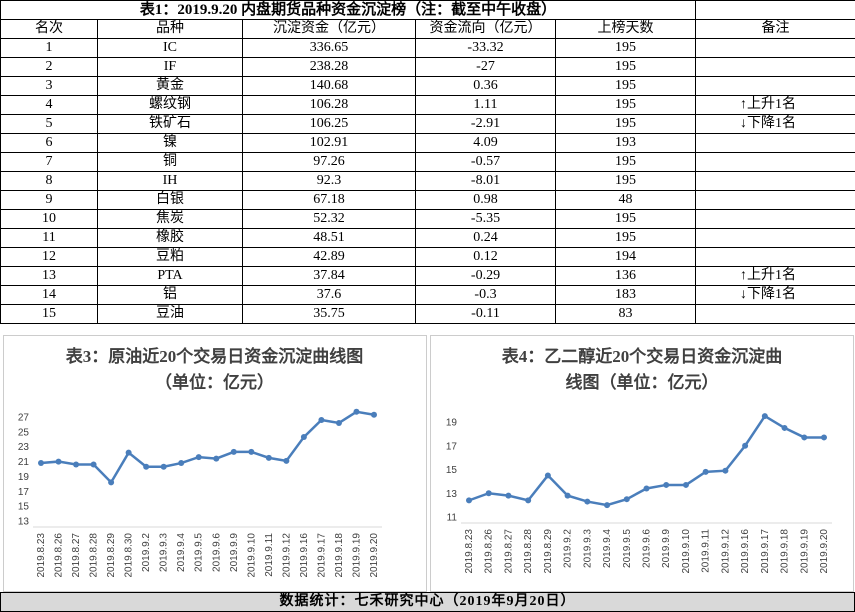 This screenshot has width=855, height=612. What do you see at coordinates (170, 143) in the screenshot?
I see `cell: 镍` at bounding box center [170, 143].